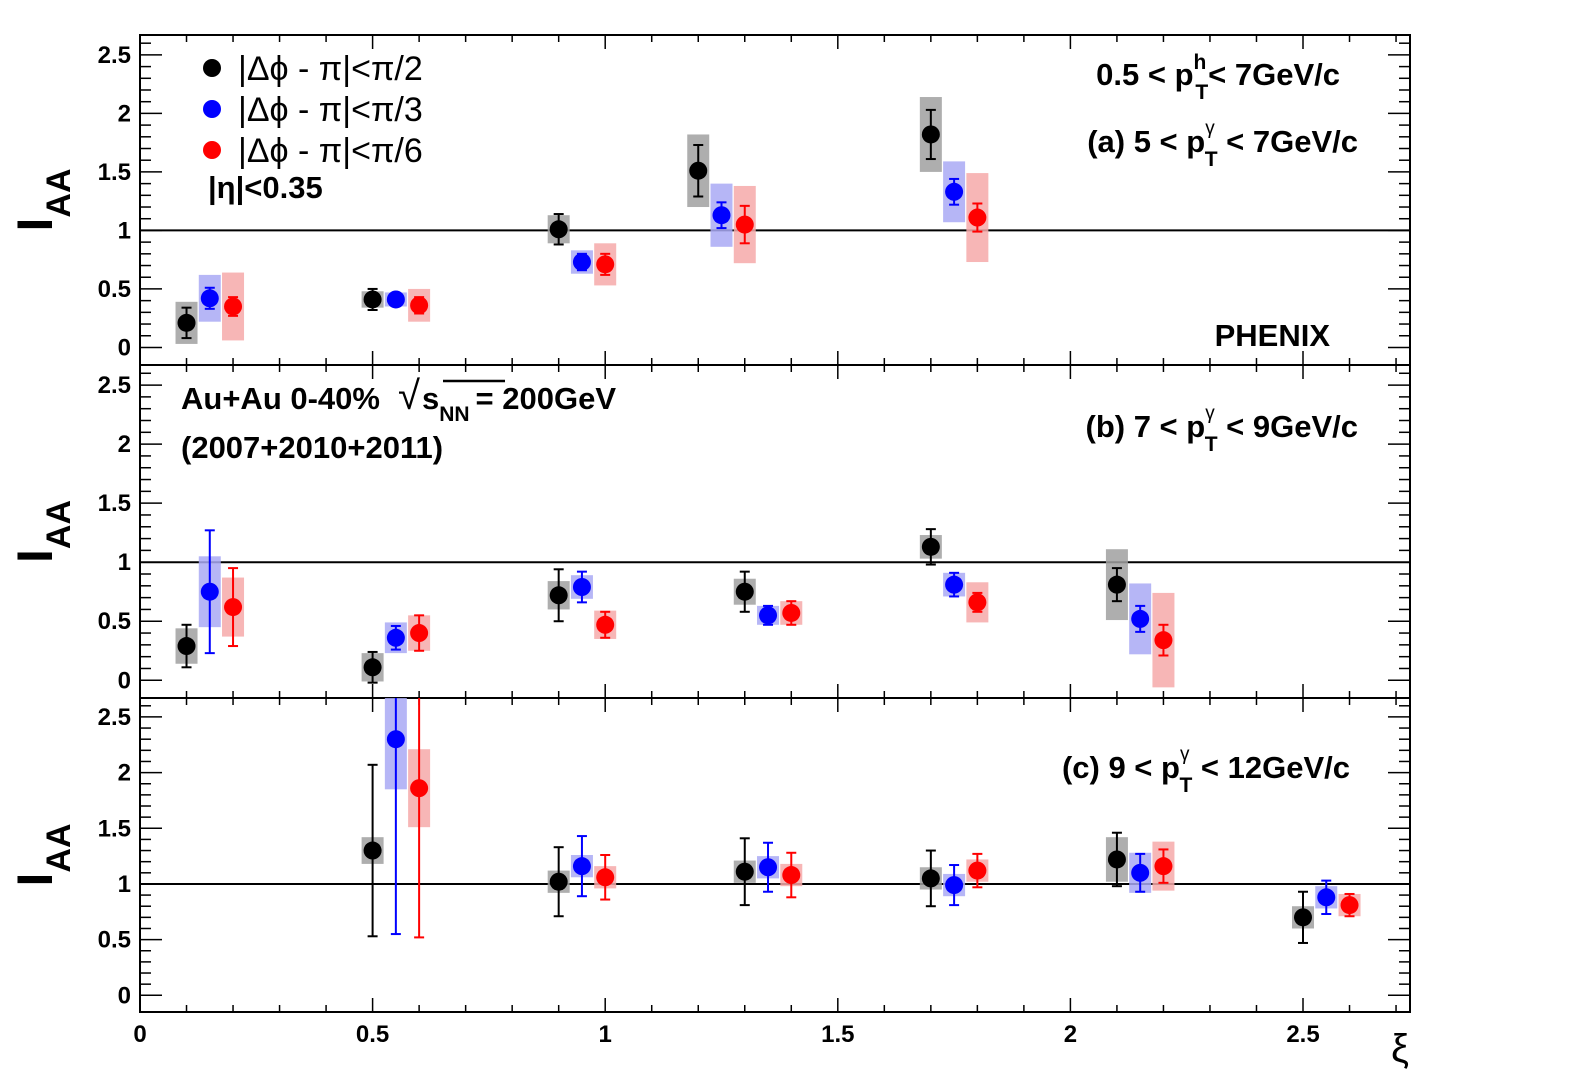 The image size is (1575, 1072). What do you see at coordinates (330, 110) in the screenshot?
I see `legend-label: |Δϕ - π|<π/3` at bounding box center [330, 110].